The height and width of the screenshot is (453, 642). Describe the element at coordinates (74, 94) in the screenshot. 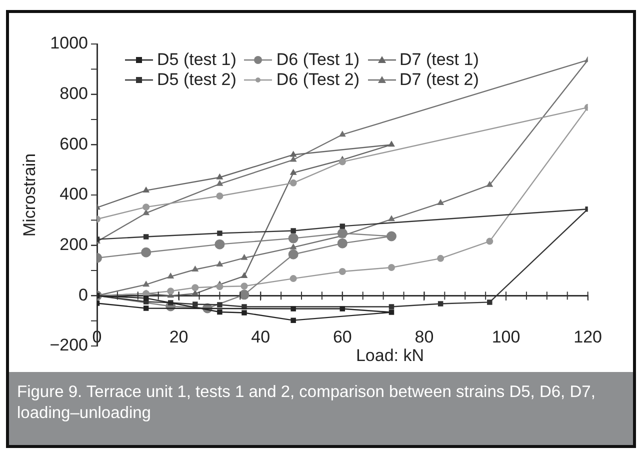

I see `y-tick-label: 800` at that location.